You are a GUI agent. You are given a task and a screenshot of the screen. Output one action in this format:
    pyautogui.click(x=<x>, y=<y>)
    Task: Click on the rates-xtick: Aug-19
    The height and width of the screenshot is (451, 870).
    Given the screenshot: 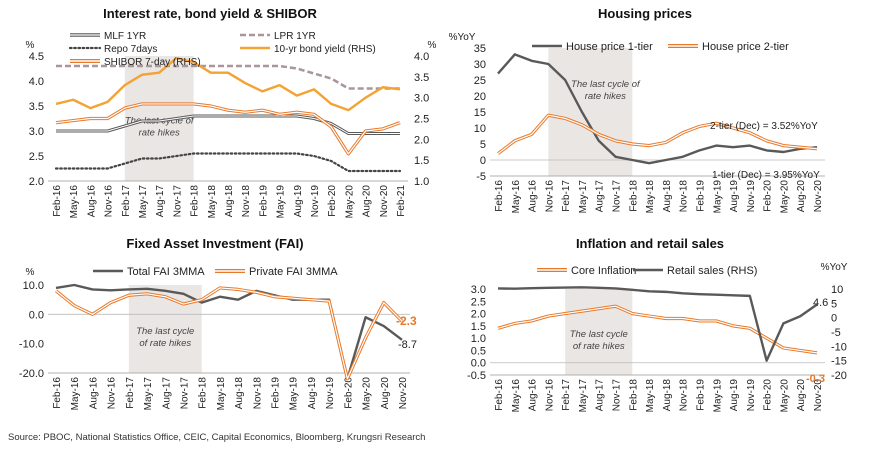 What is the action you would take?
    pyautogui.click(x=298, y=201)
    